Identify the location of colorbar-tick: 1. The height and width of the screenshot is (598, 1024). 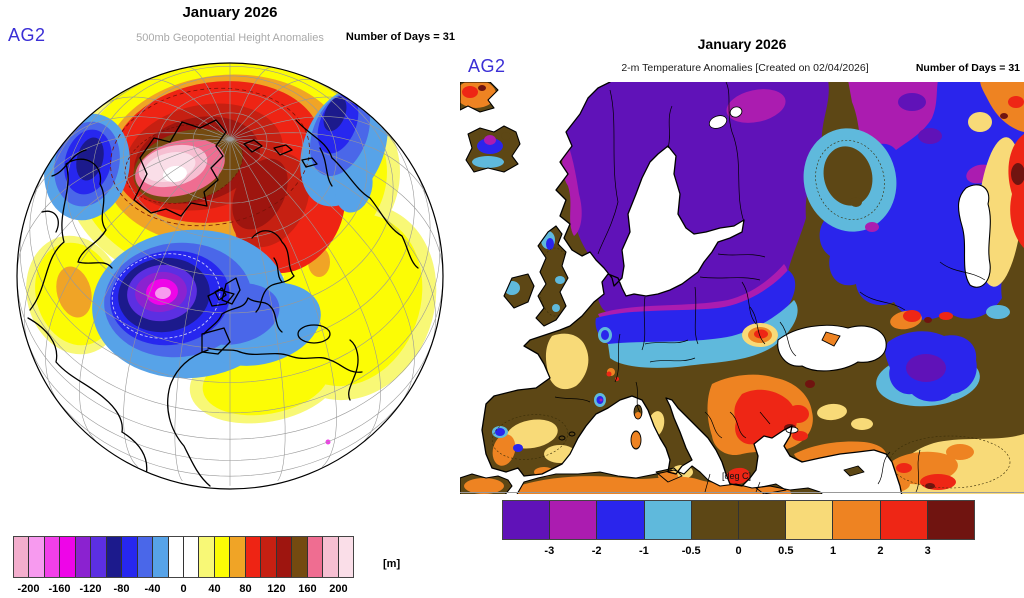
(833, 551).